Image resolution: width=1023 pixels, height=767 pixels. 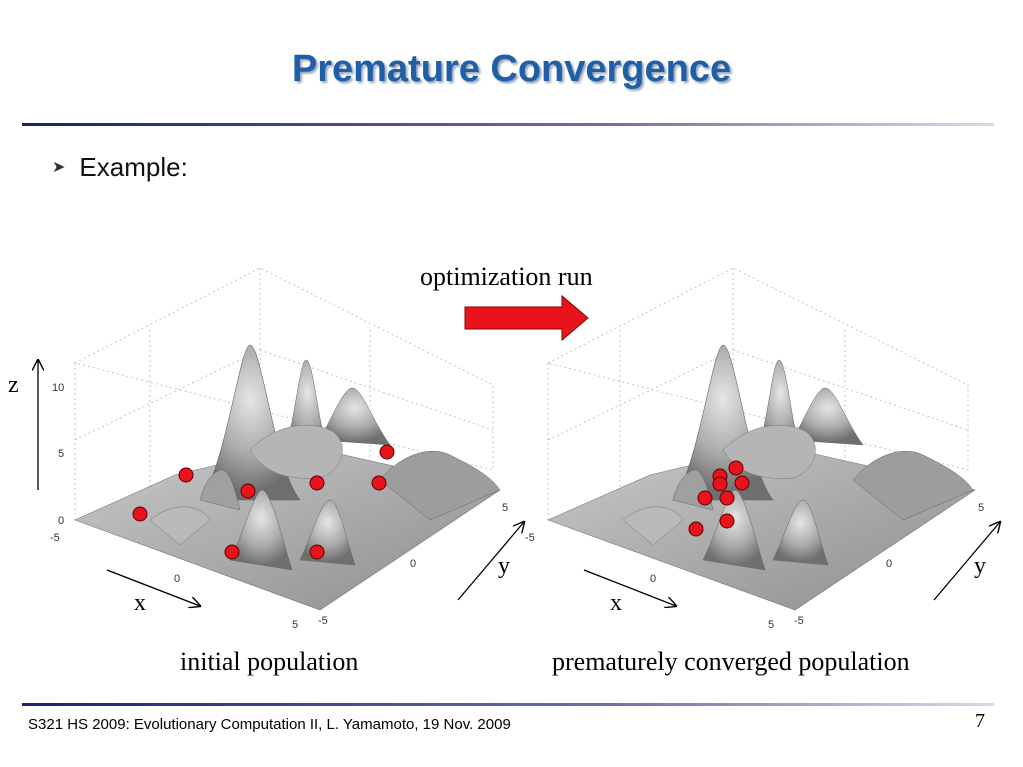 I want to click on optimization-arrow, so click(x=526, y=318).